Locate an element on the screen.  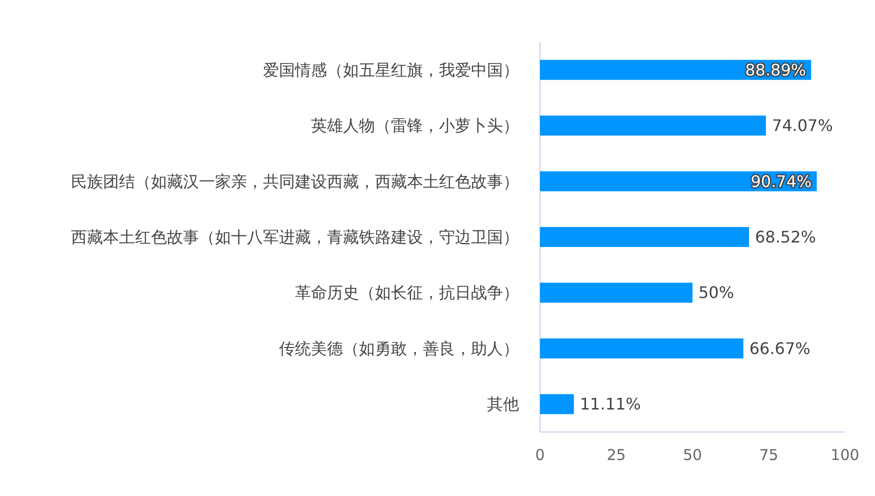
x-tick-label: 100 is located at coordinates (845, 455).